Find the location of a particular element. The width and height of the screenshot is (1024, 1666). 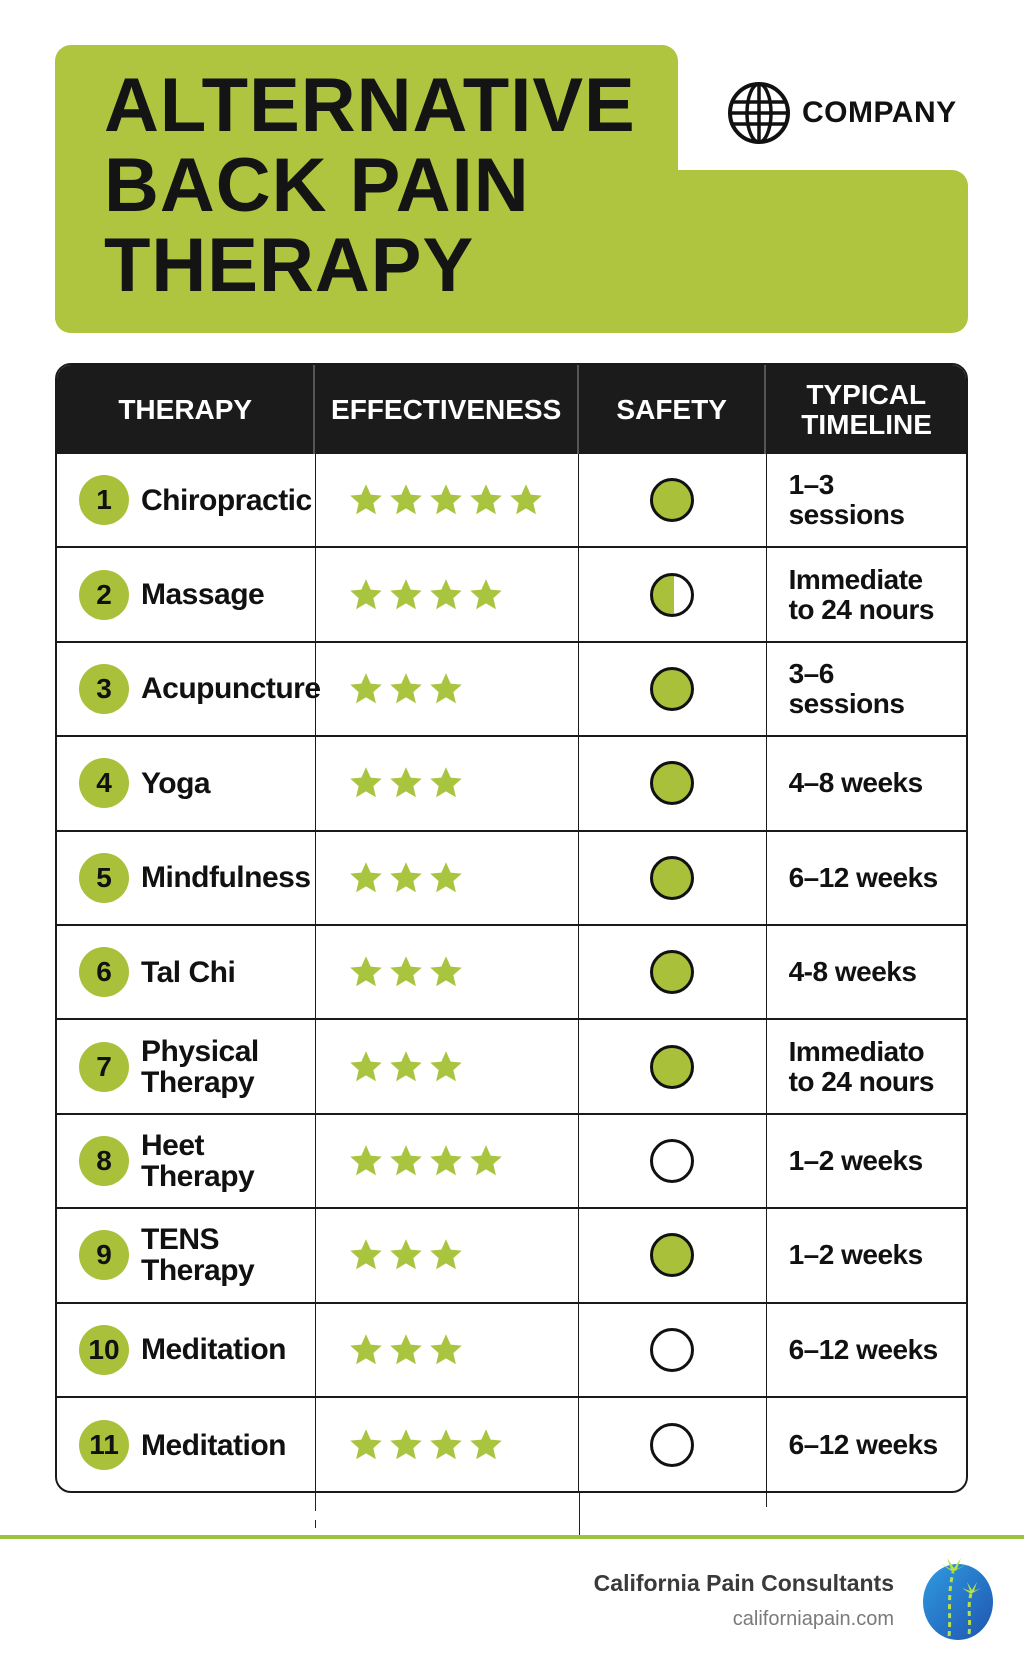

timeline-text: 4–8 weeks is located at coordinates (856, 783).